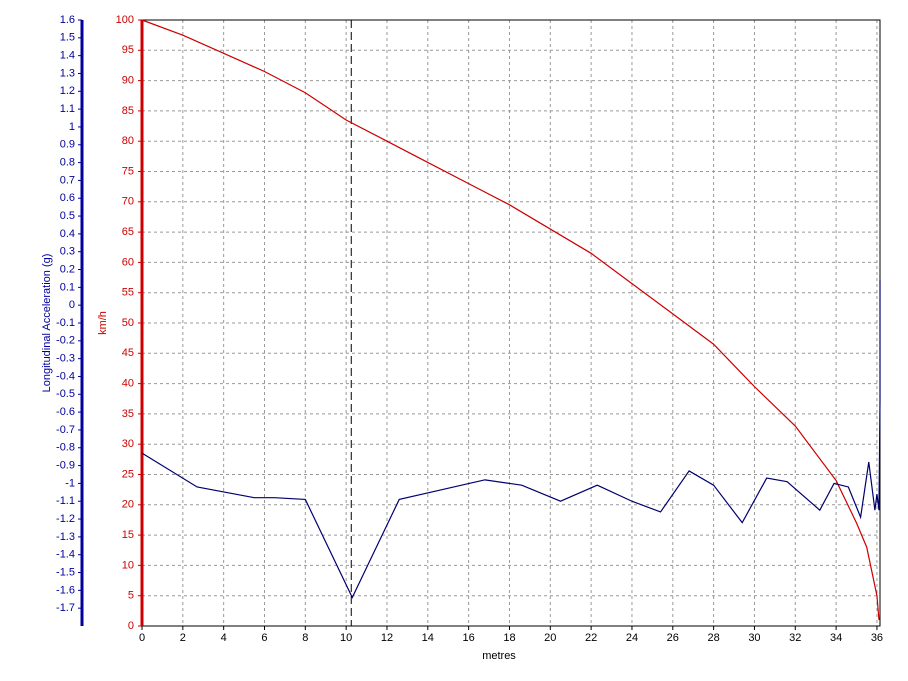 This screenshot has height=681, width=908. What do you see at coordinates (128, 414) in the screenshot?
I see `y-tick-label: 35` at bounding box center [128, 414].